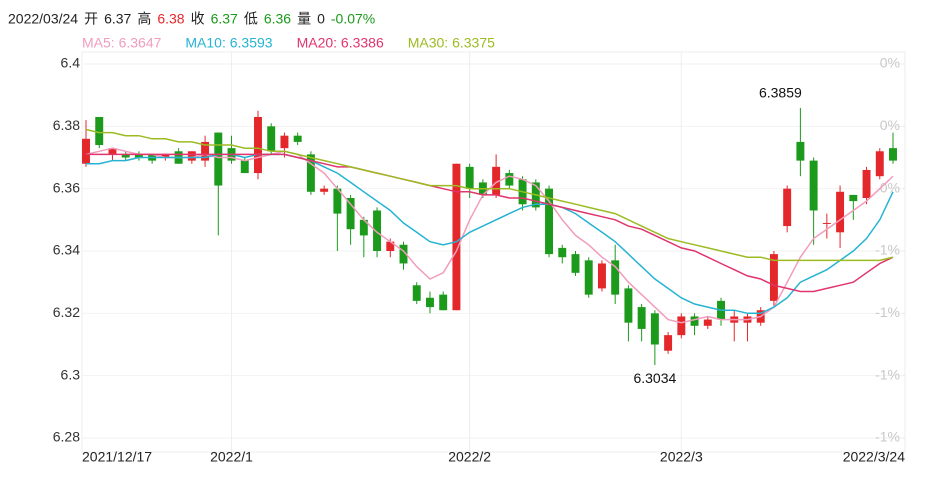  I want to click on header-item: 6.38, so click(170, 19).